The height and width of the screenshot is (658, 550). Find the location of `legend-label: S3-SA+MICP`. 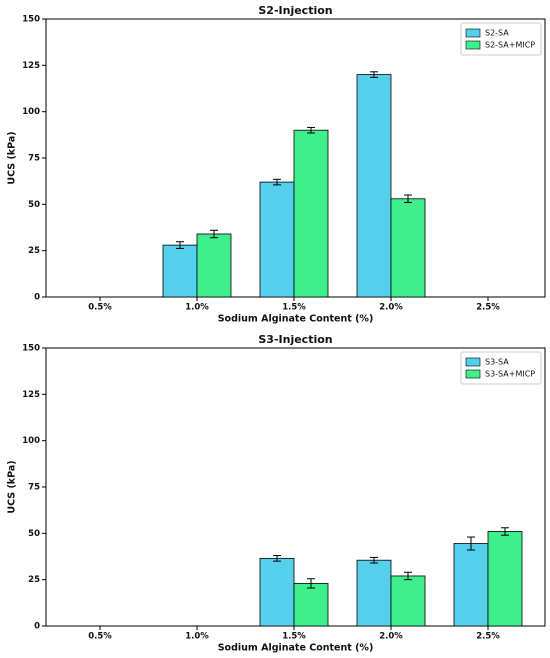

legend-label: S3-SA+MICP is located at coordinates (510, 374).